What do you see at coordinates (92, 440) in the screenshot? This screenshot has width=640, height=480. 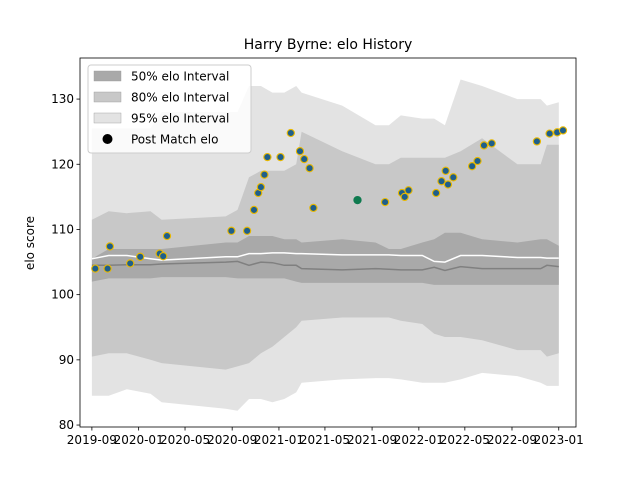 I see `x-tick-label: 2019-09` at bounding box center [92, 440].